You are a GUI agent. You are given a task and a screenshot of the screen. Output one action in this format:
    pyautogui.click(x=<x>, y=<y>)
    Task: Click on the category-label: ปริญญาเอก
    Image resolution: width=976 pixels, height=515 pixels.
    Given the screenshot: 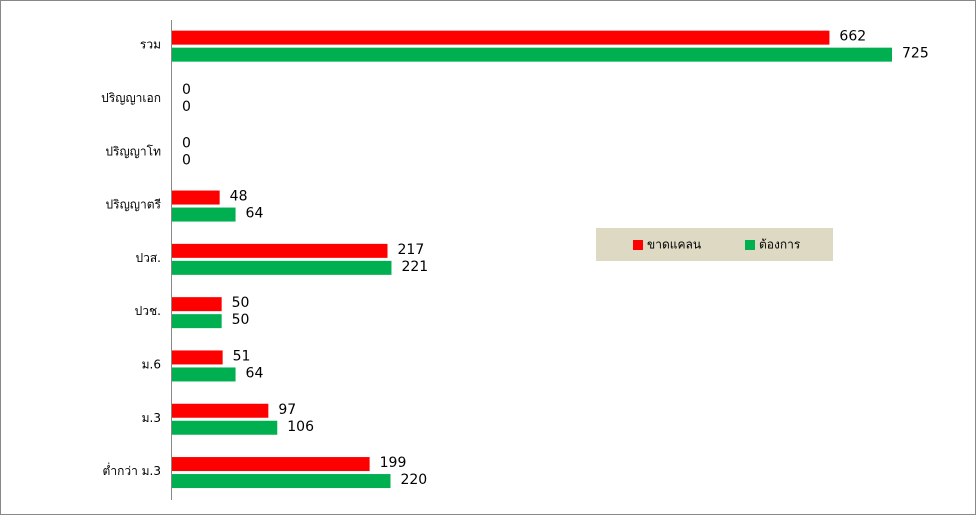 What is the action you would take?
    pyautogui.click(x=131, y=98)
    